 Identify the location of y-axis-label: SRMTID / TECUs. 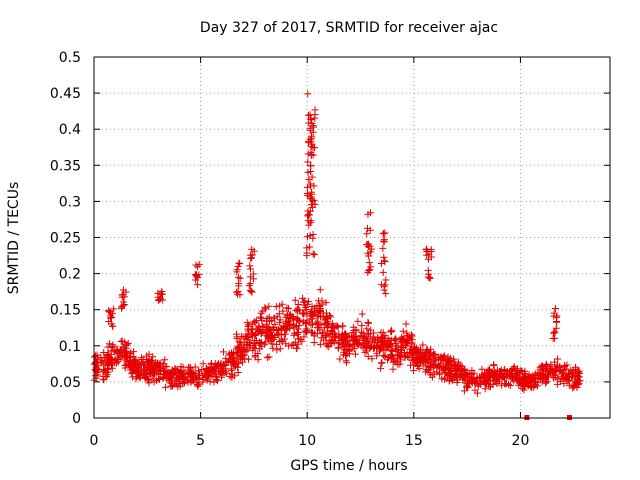
(14, 238).